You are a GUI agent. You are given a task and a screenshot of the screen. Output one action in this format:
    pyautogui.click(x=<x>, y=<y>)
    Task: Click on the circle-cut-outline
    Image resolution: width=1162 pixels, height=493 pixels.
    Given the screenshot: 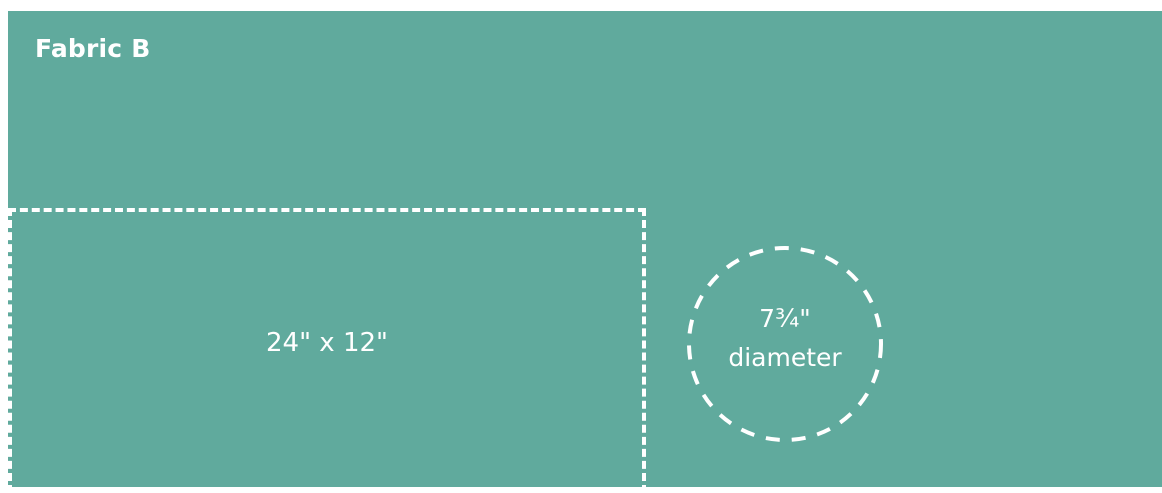 What is the action you would take?
    pyautogui.click(x=785, y=344)
    